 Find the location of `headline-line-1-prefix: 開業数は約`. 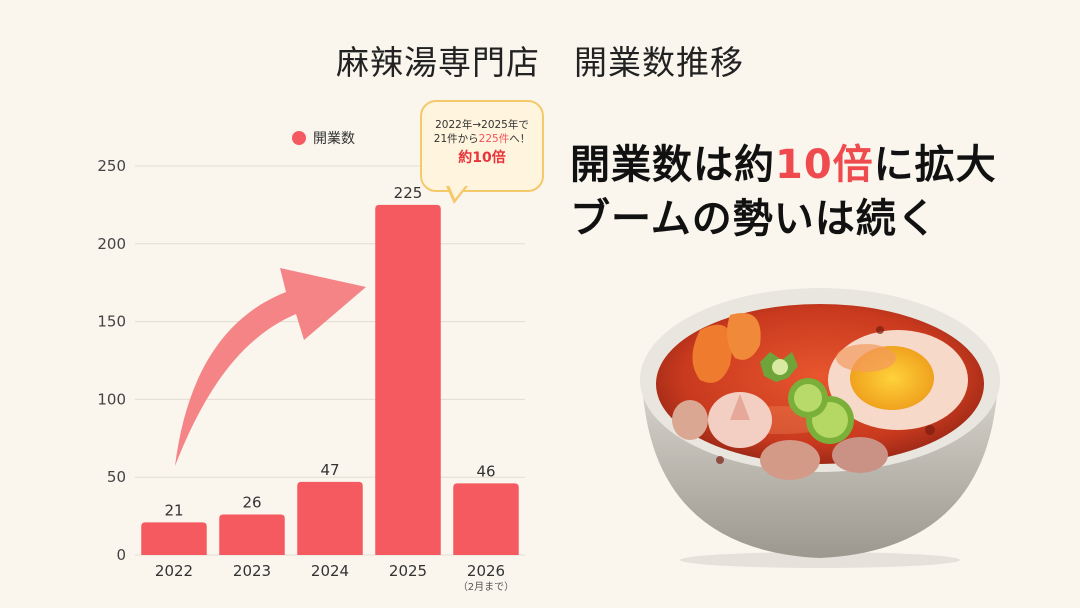

headline-line-1-prefix: 開業数は約 is located at coordinates (672, 165).